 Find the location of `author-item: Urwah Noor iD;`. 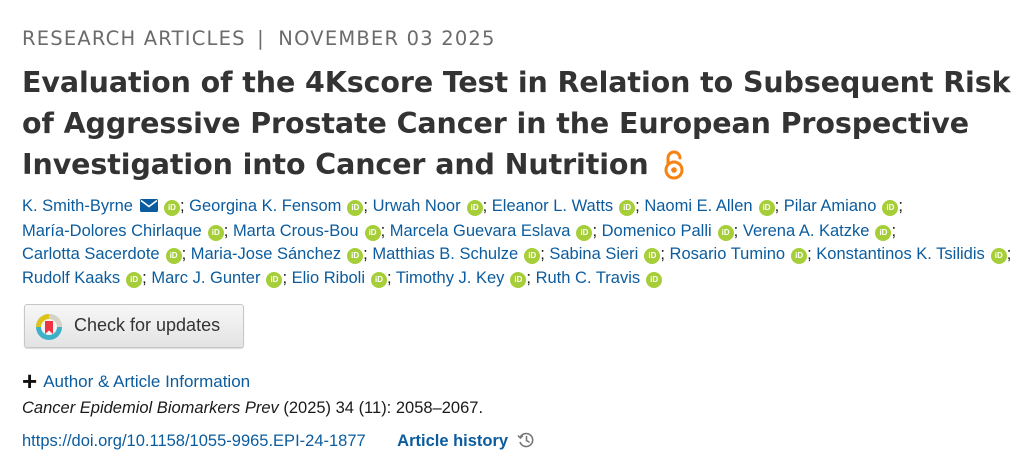

author-item: Urwah Noor iD; is located at coordinates (430, 206).